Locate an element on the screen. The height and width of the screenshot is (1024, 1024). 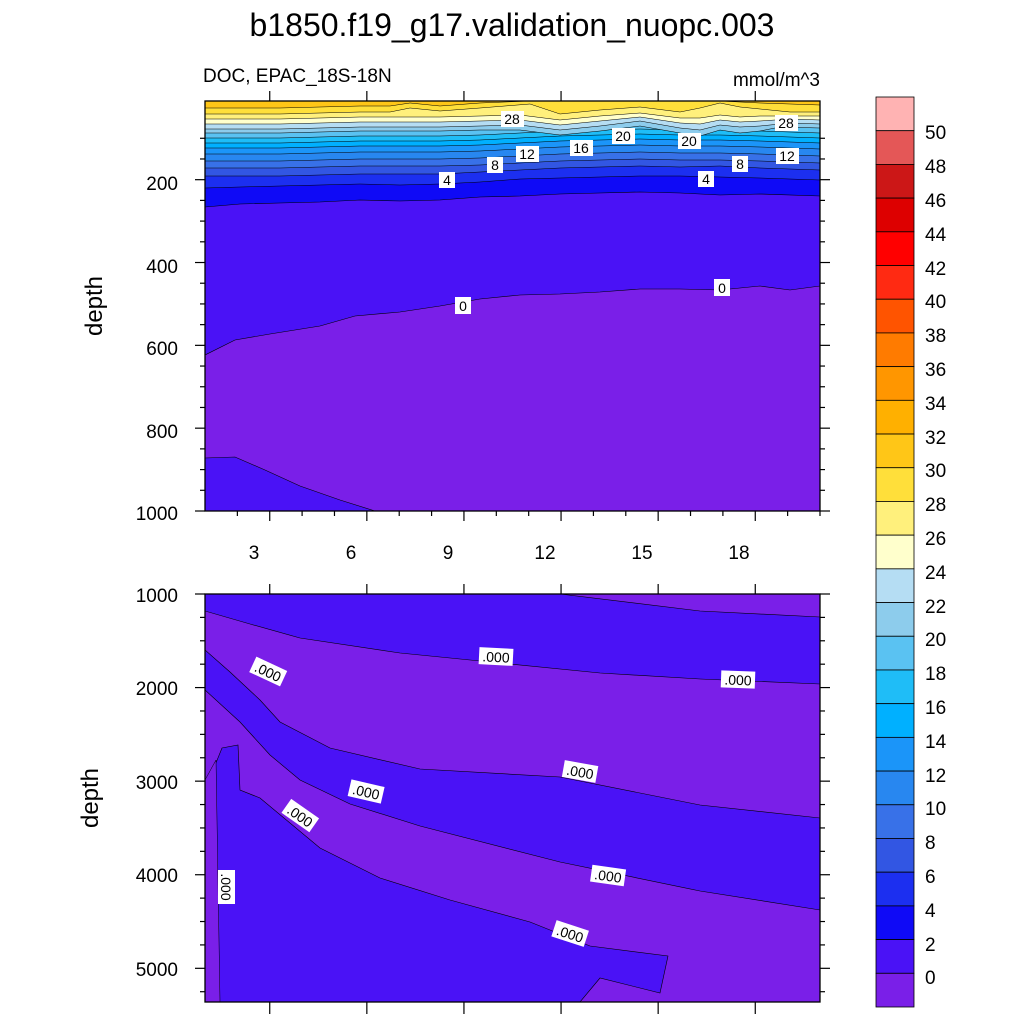
upper-band-deep is located at coordinates (290, 483).